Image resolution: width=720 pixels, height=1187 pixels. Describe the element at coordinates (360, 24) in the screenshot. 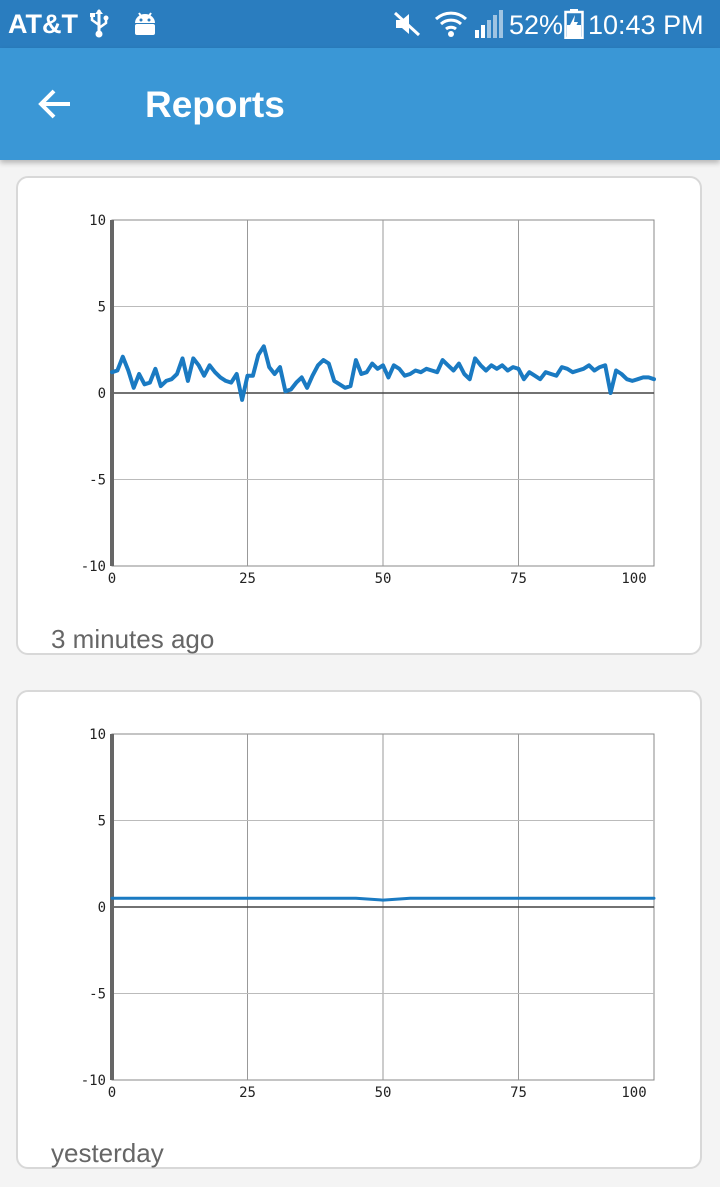

I see `status-bar: AT&T` at that location.